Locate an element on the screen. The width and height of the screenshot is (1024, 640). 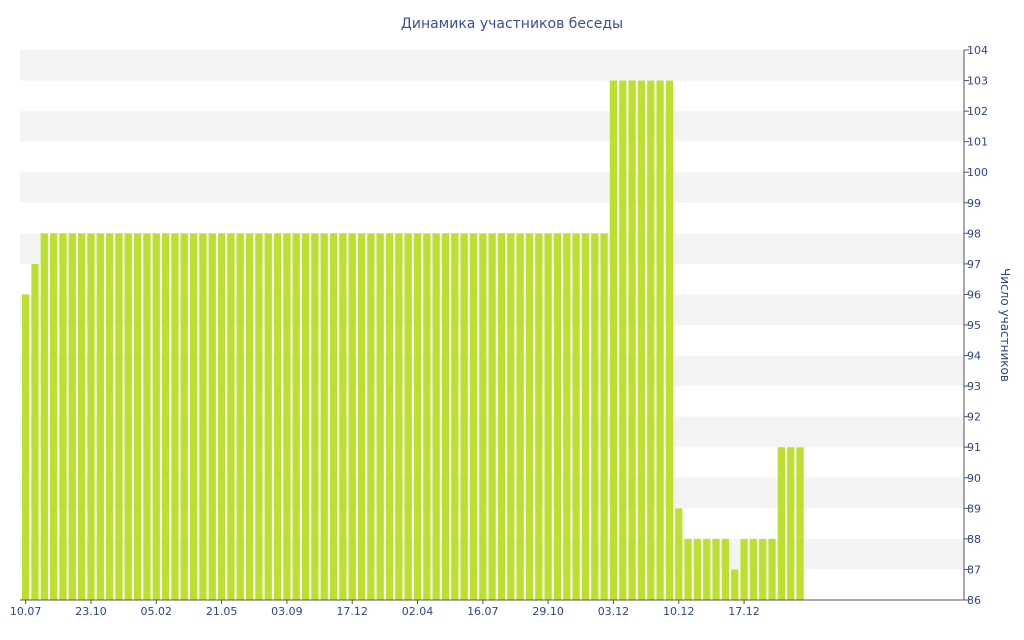
y-tick-label: 102 is located at coordinates (977, 111).